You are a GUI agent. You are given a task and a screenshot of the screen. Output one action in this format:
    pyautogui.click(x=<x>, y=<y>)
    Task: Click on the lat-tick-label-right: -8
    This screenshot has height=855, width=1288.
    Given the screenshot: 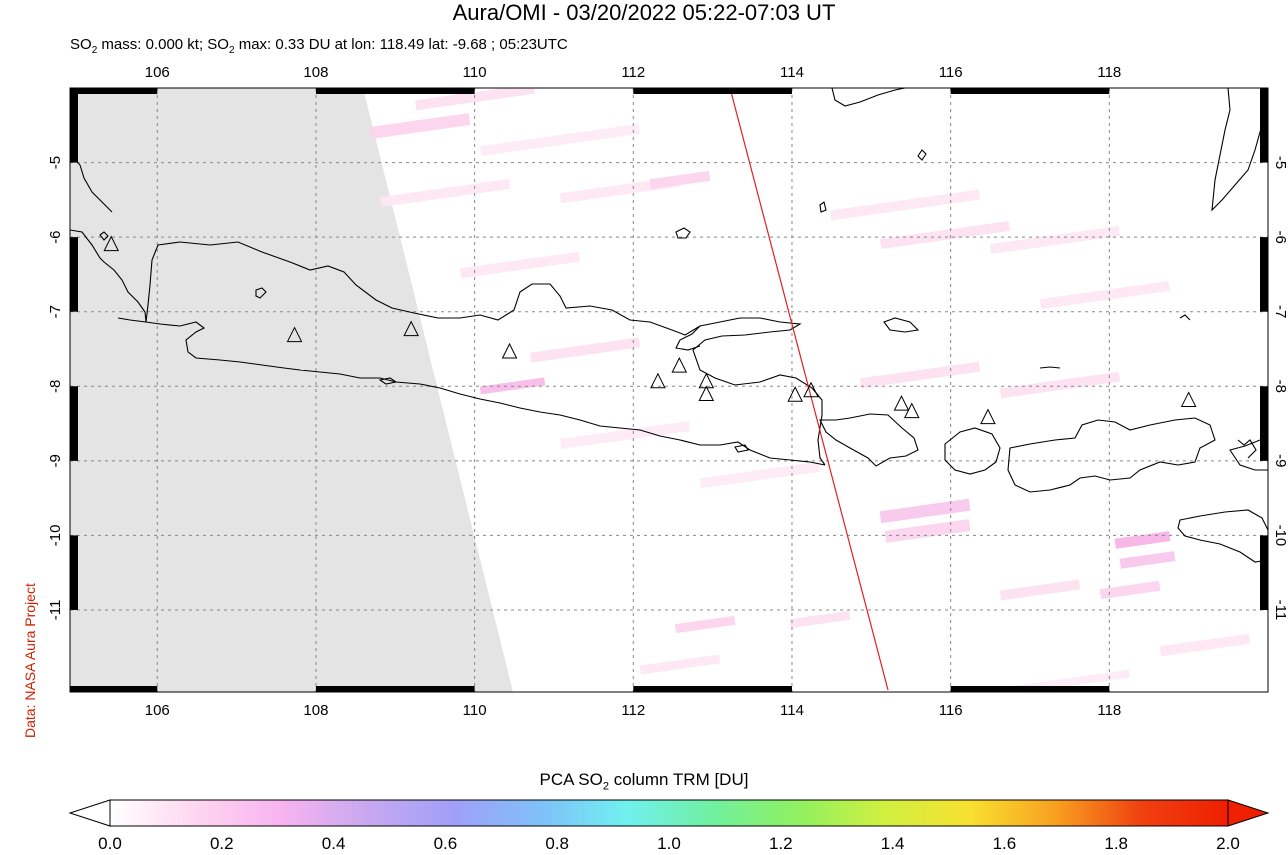 What is the action you would take?
    pyautogui.click(x=1280, y=386)
    